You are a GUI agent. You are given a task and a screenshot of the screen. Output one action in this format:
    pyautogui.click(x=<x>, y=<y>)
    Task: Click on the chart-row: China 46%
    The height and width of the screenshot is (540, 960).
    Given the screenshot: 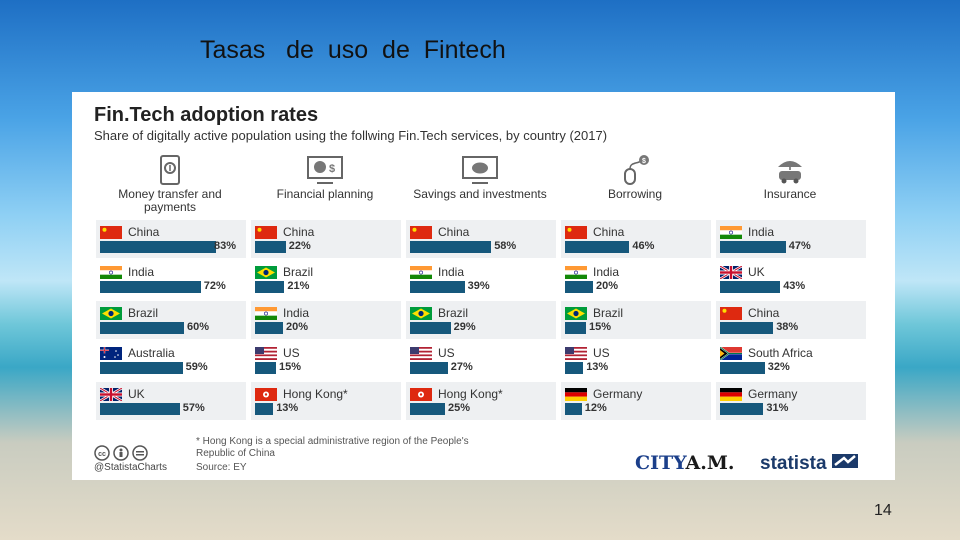 What is the action you would take?
    pyautogui.click(x=636, y=239)
    